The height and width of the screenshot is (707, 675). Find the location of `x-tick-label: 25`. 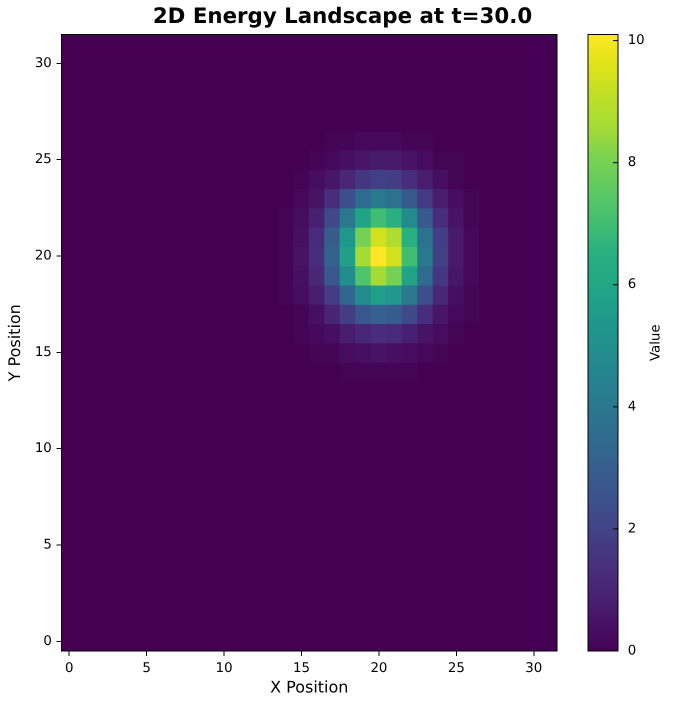

x-tick-label: 25 is located at coordinates (456, 668).